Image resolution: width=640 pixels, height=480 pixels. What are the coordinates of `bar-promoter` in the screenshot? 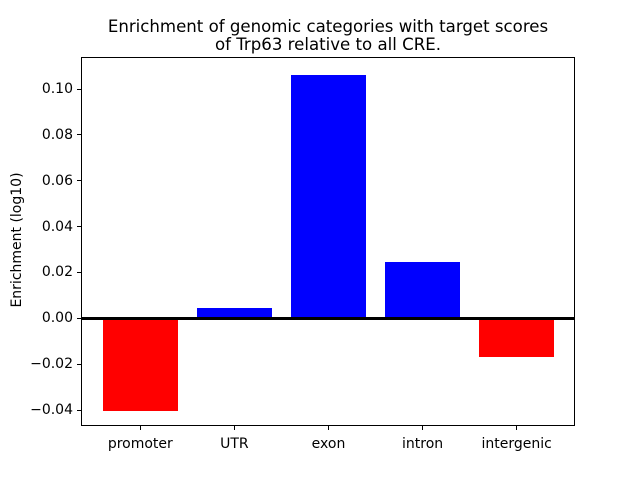 It's located at (140, 364).